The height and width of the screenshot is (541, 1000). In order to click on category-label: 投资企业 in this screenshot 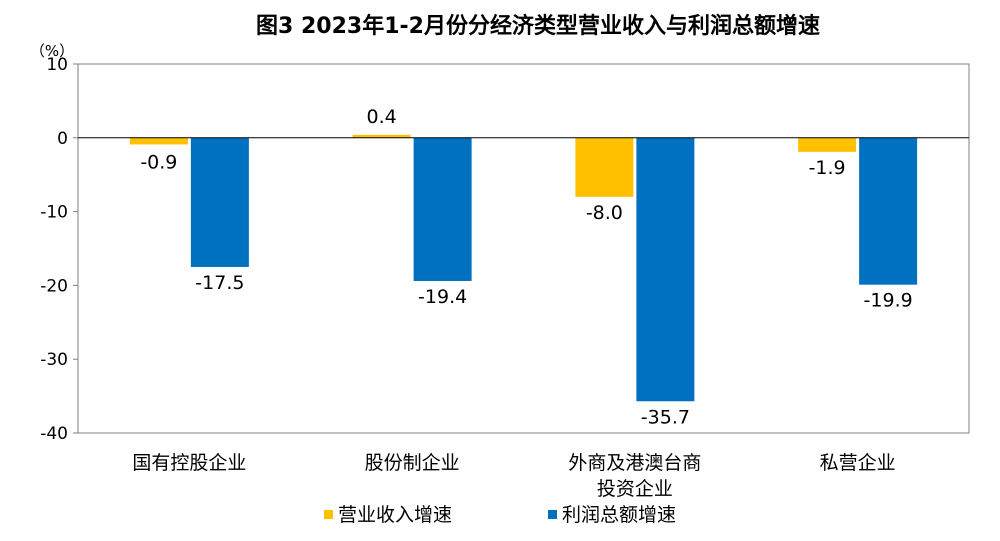, I will do `click(635, 489)`.